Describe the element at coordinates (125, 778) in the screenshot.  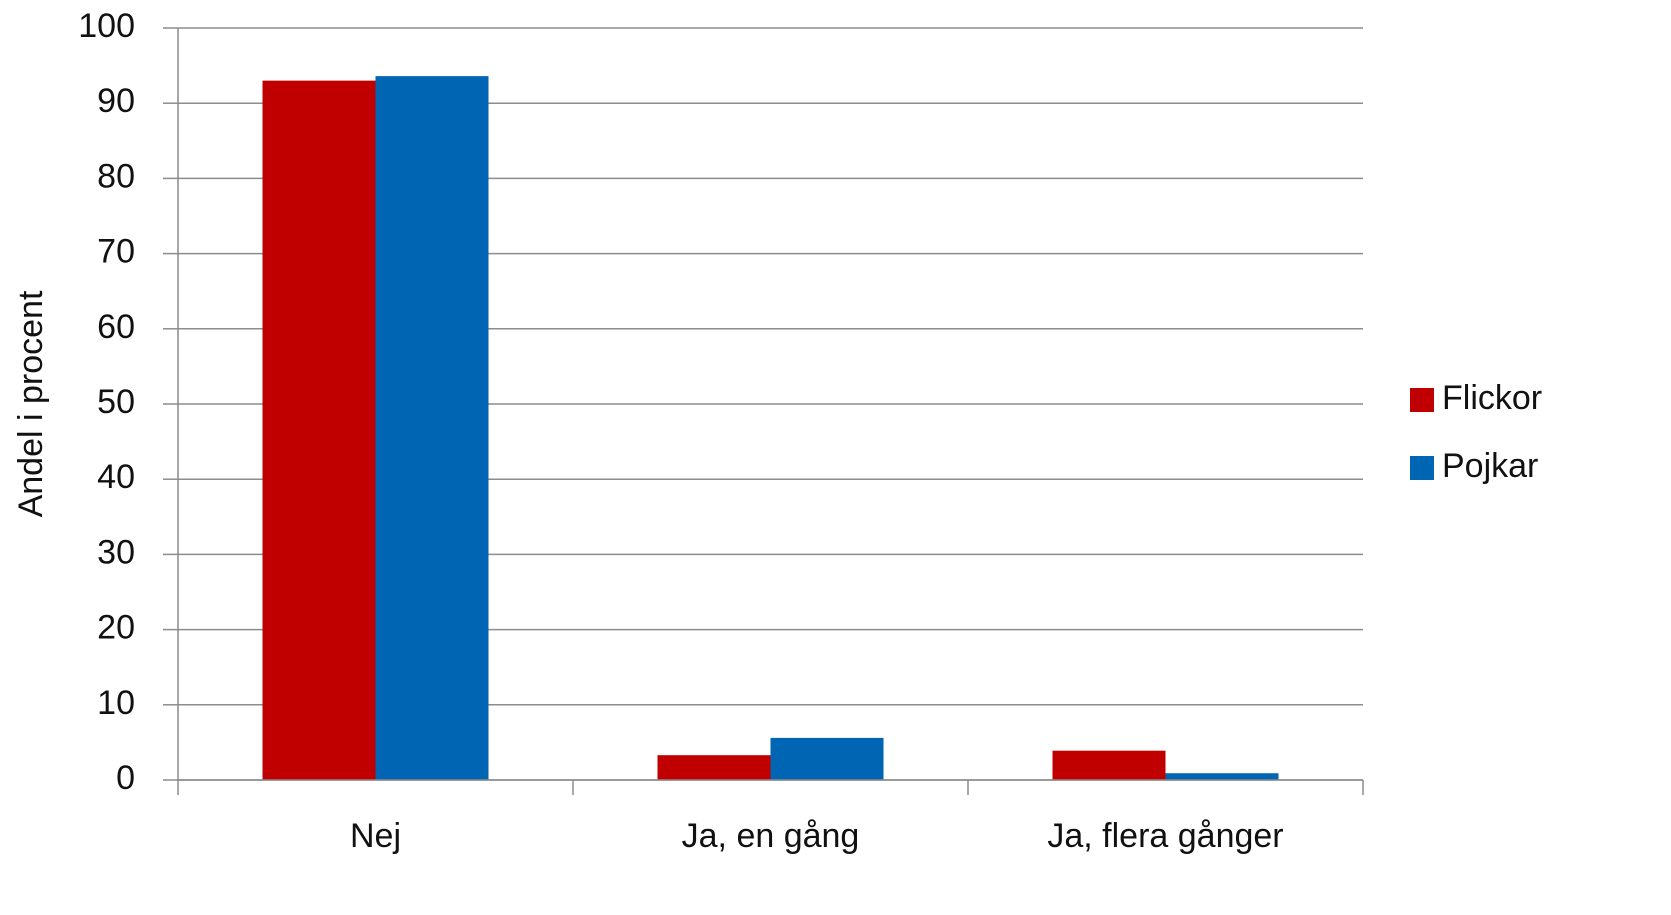
I see `y-tick-label: 0` at that location.